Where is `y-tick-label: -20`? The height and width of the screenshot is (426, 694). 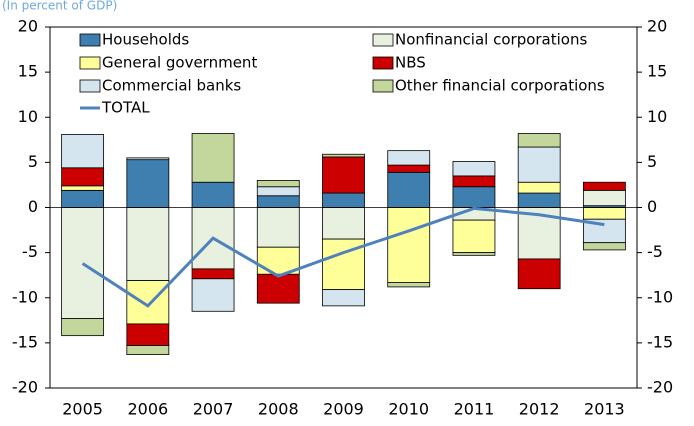 y-tick-label: -20 is located at coordinates (25, 387).